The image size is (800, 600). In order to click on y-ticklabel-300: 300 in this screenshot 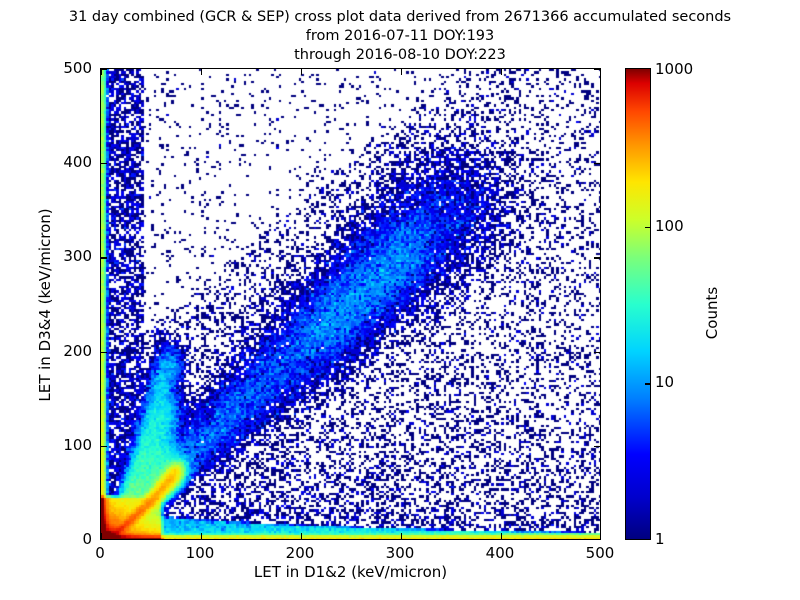, I will do `click(77, 256)`.